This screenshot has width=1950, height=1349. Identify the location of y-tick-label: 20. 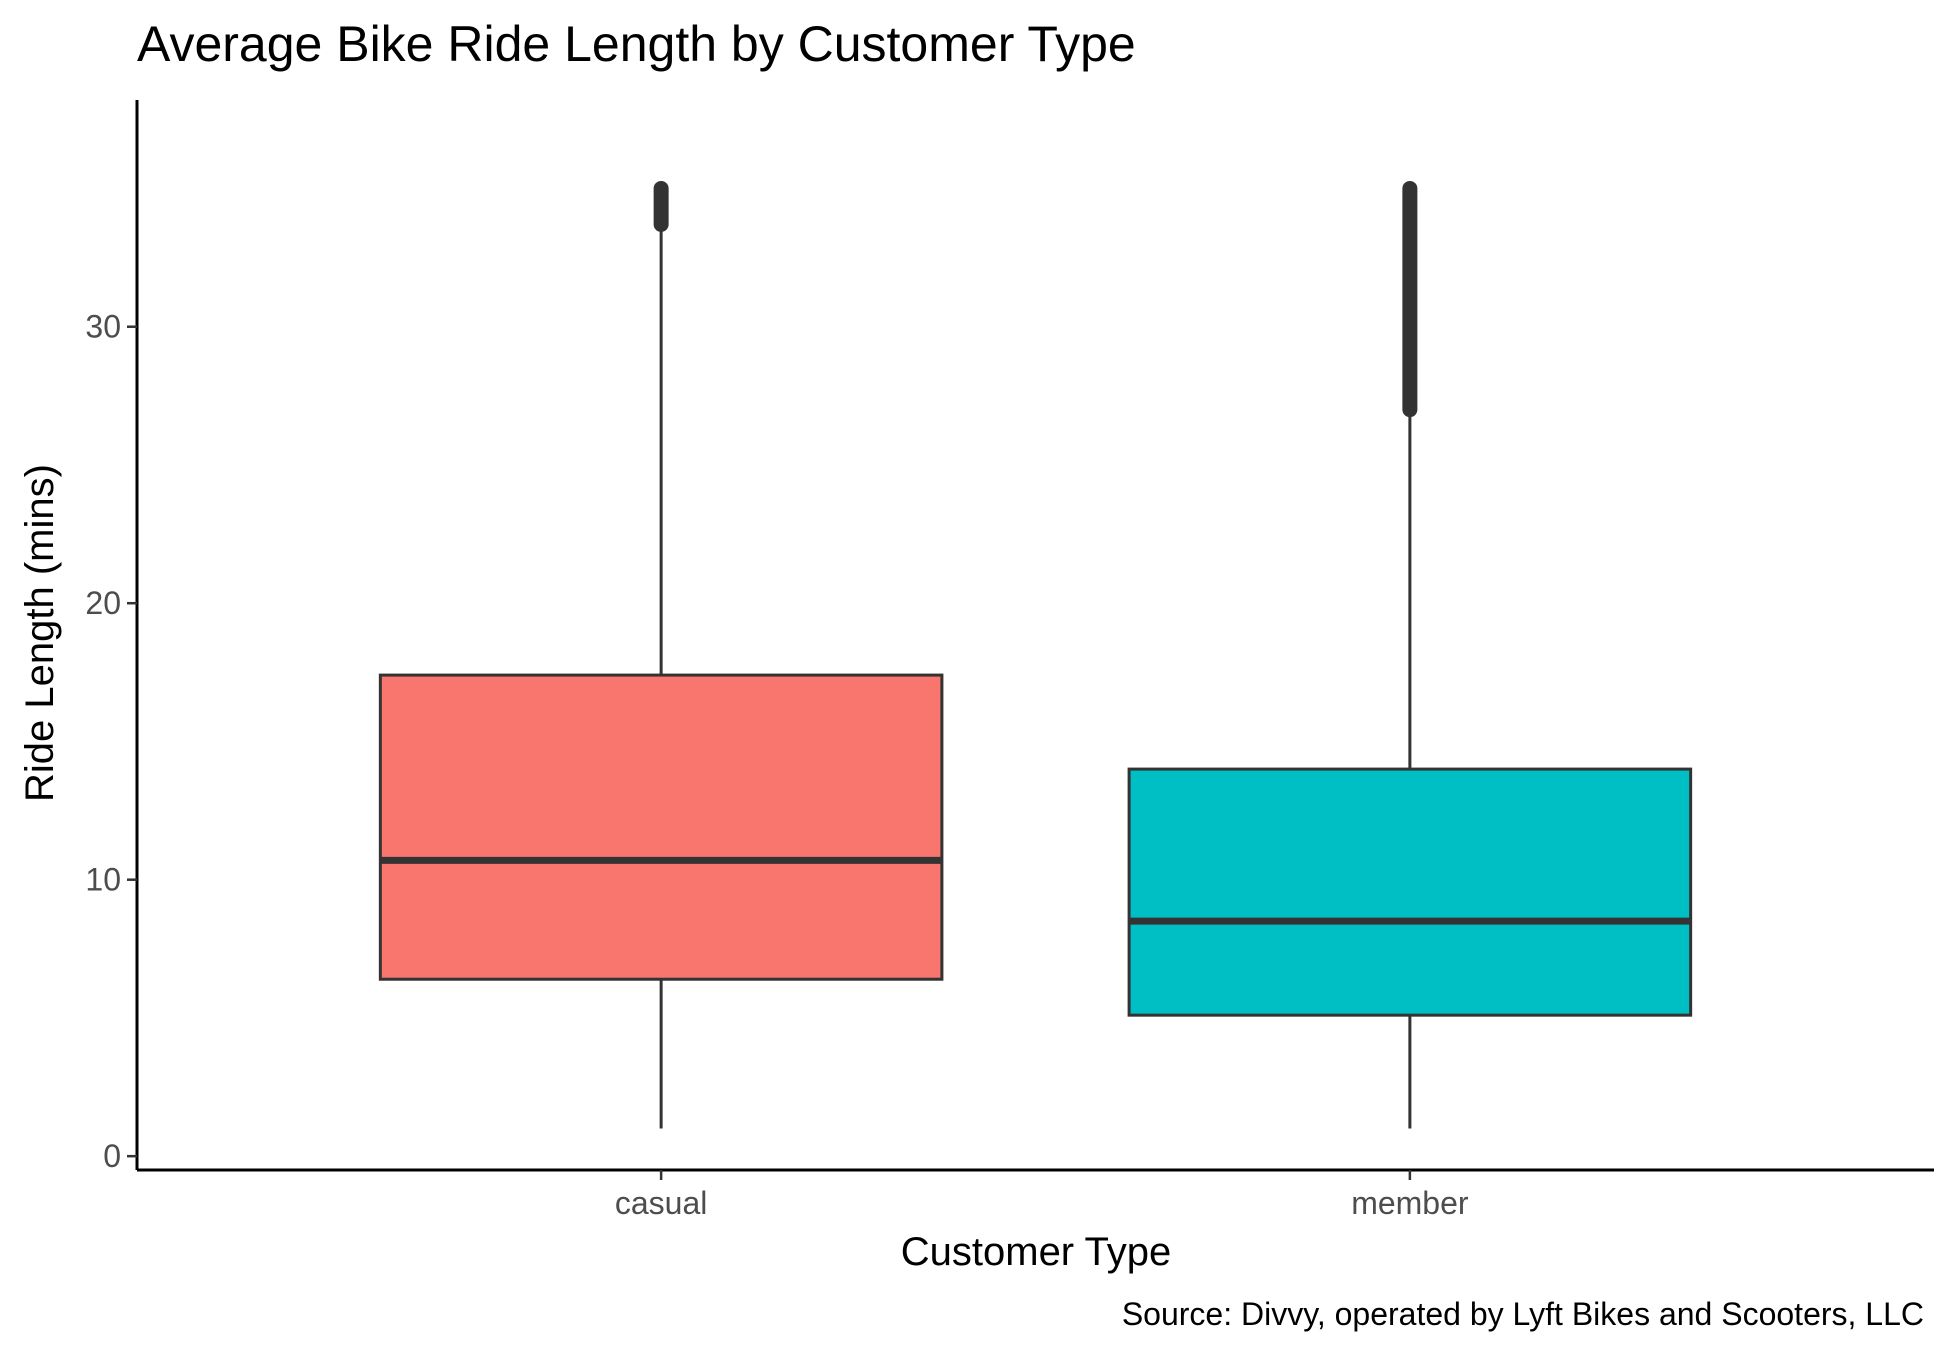
(103, 603).